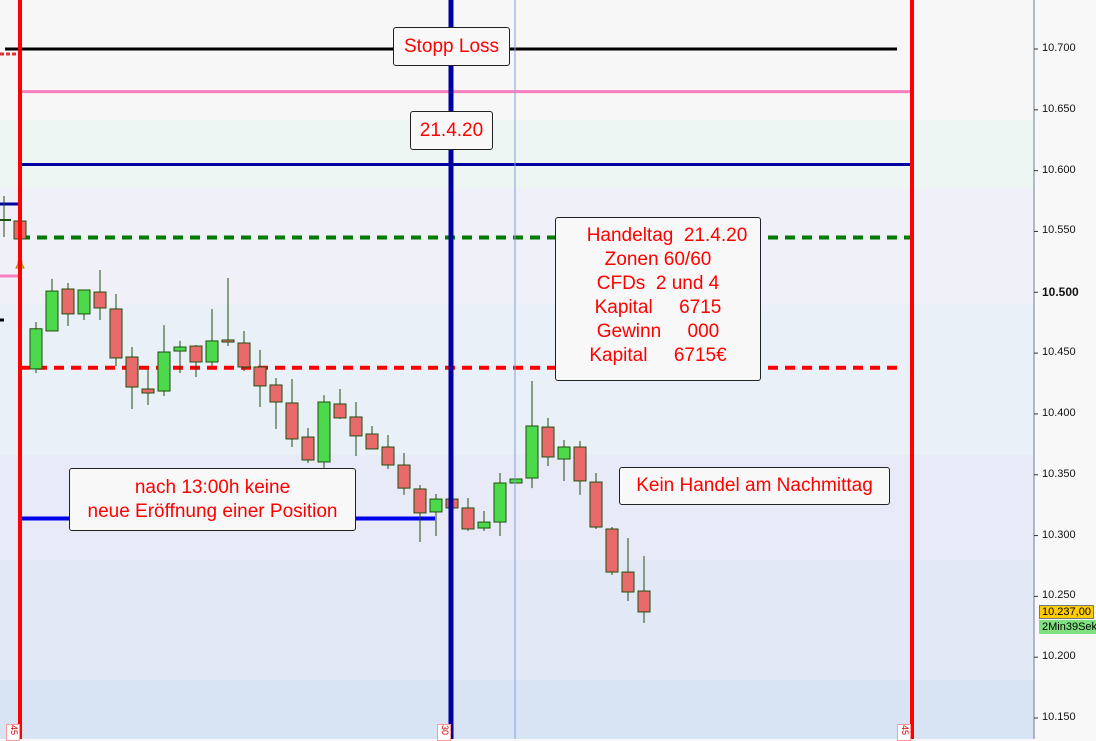 This screenshot has width=1096, height=741. Describe the element at coordinates (658, 355) in the screenshot. I see `info-line: Kapital 6715€` at that location.